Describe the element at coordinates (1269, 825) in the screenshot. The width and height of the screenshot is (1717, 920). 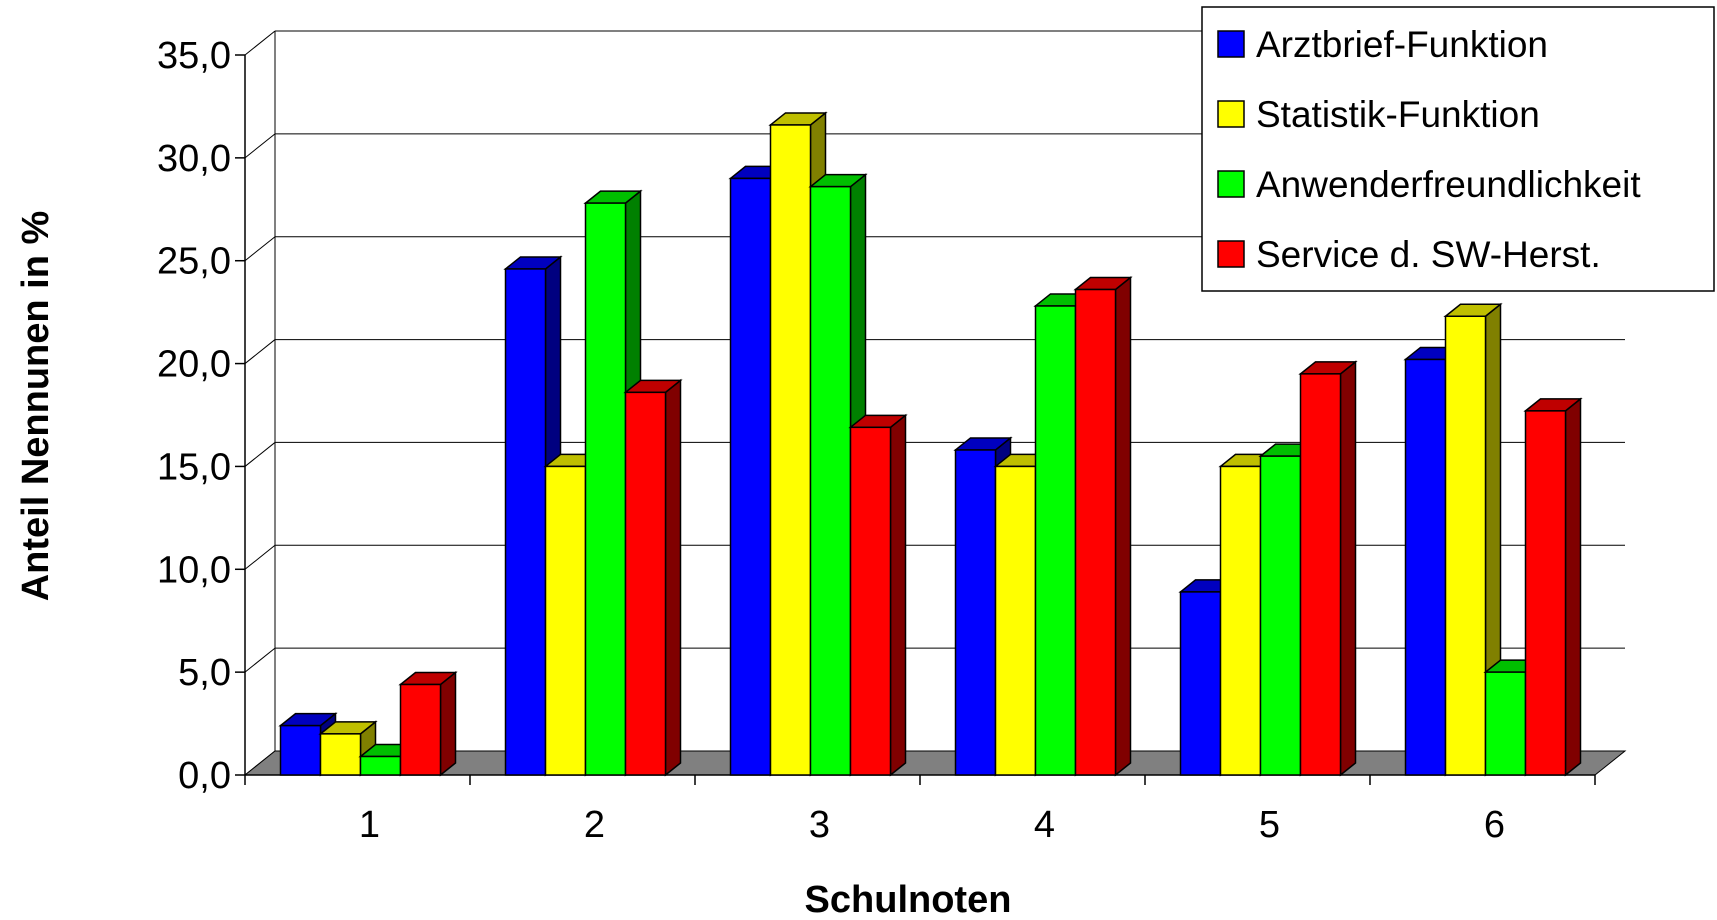
I see `x-tick-label: 5` at that location.